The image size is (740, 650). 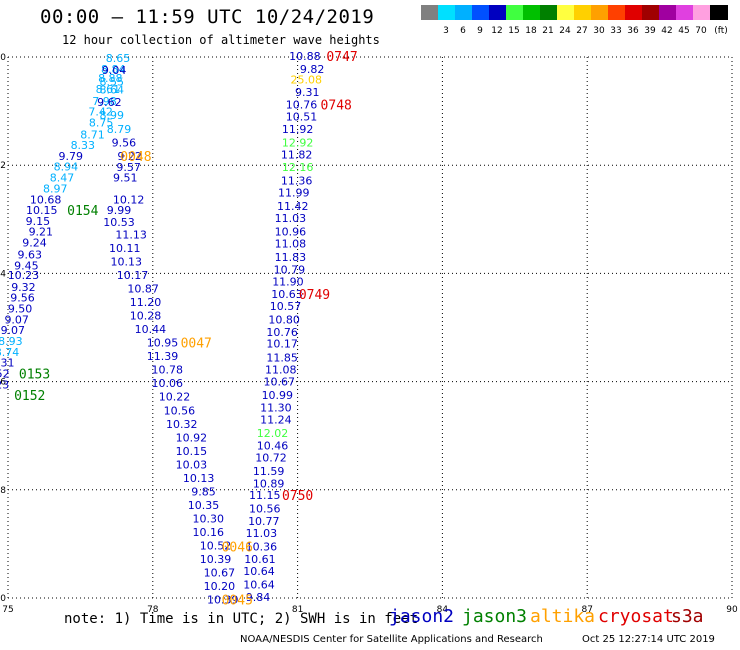 I want to click on wave-height-value: 8.84, so click(x=113, y=69).